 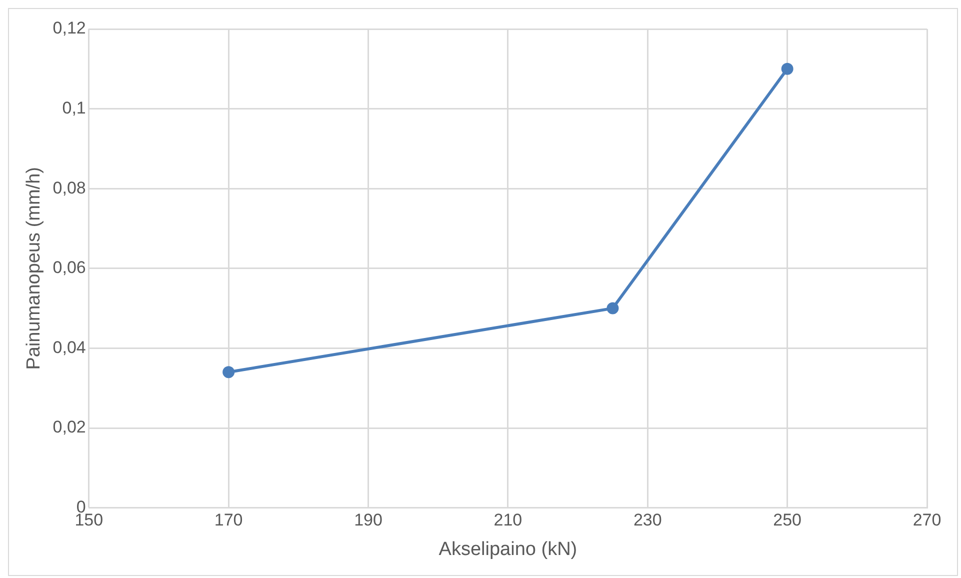 I want to click on x-tick-label: 190, so click(x=368, y=520).